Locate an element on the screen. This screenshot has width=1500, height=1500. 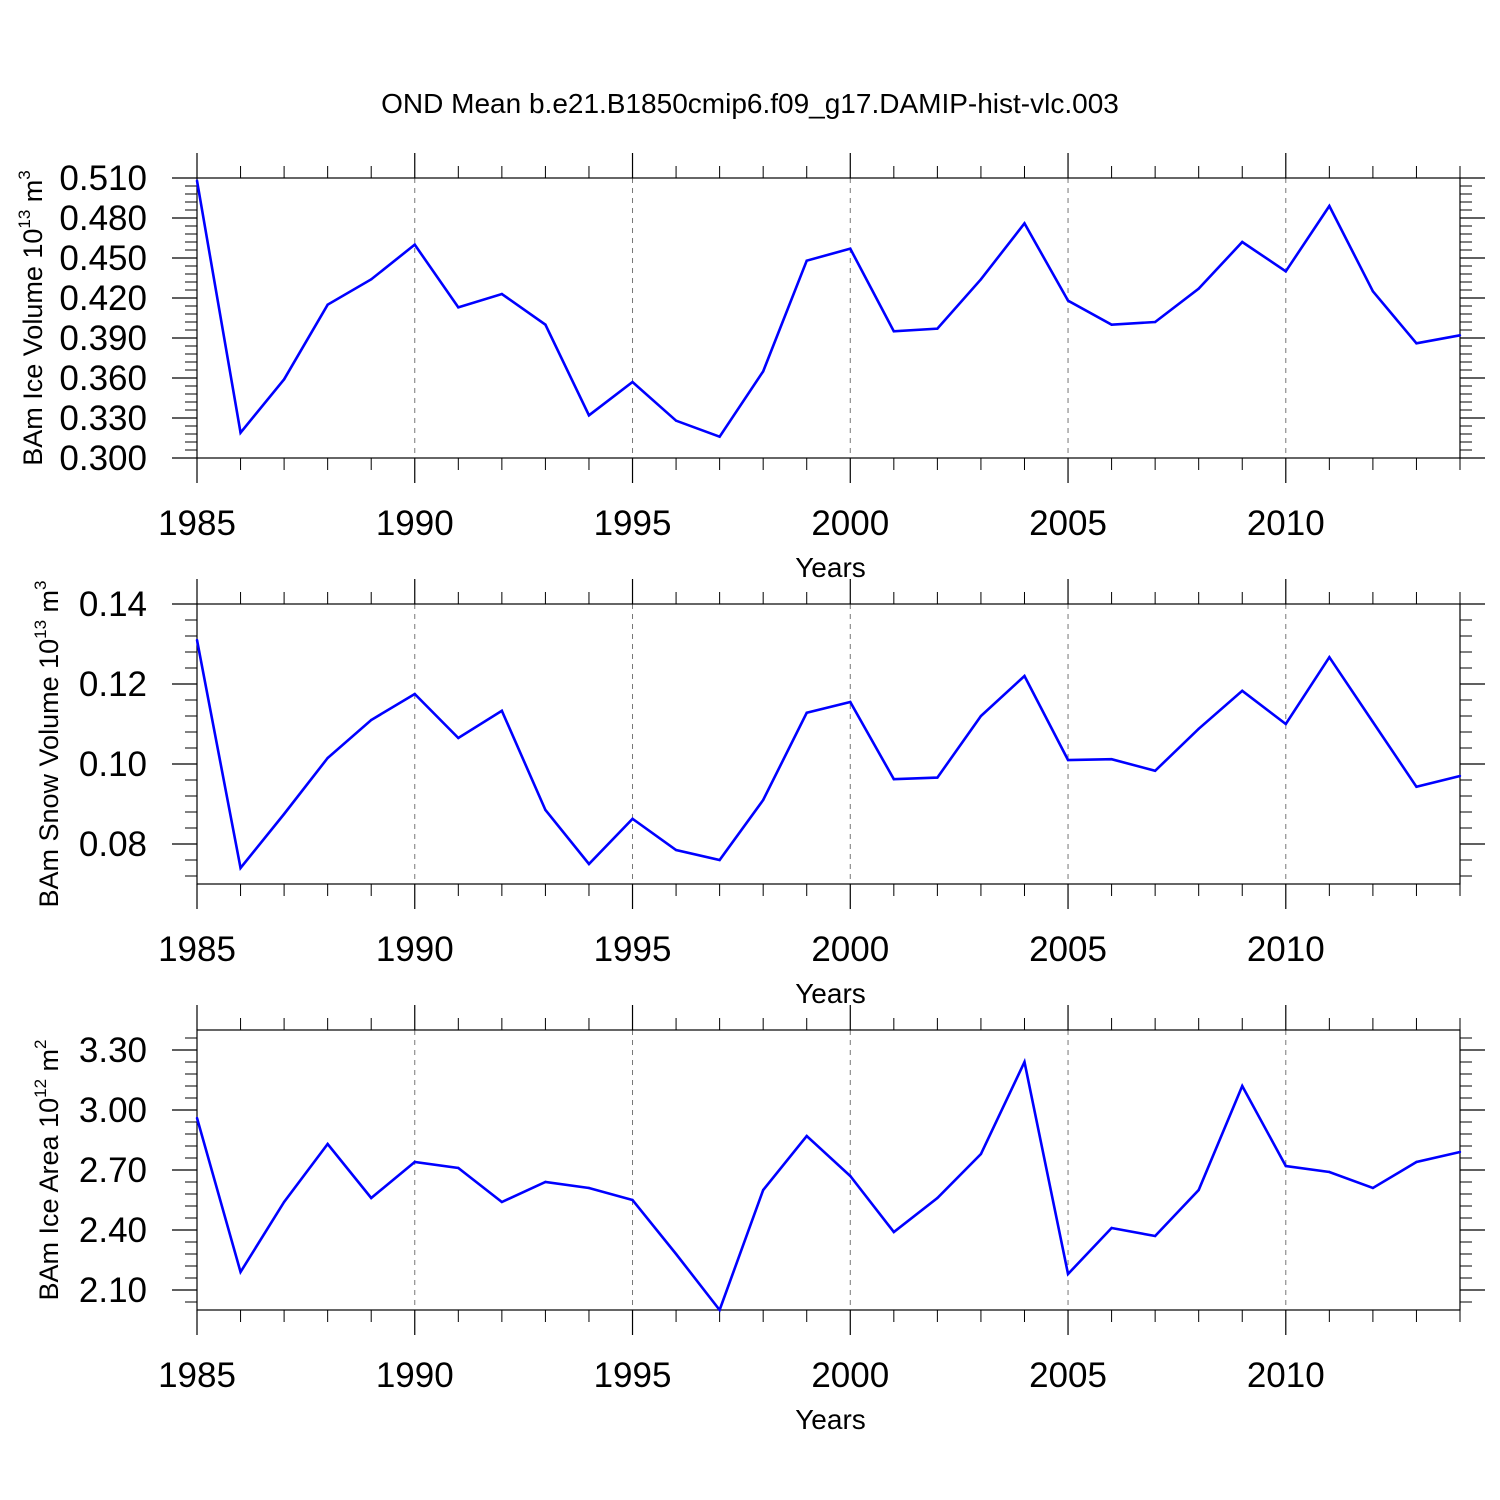
y-title-prefix: BAm Snow Volume 10 is located at coordinates (49, 773).